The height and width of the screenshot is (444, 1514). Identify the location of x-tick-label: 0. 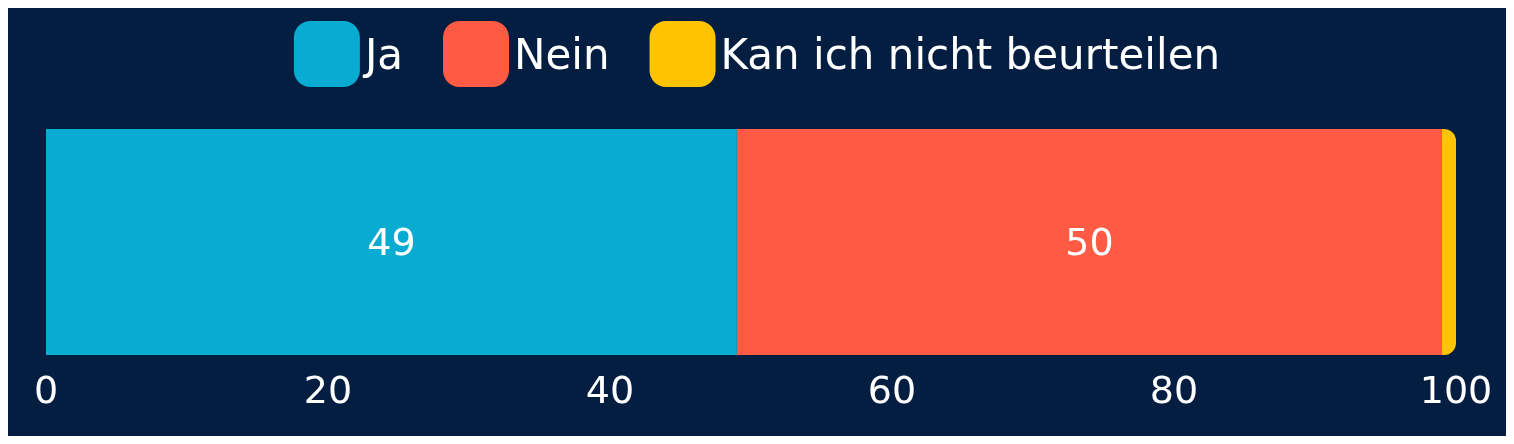
(46, 390).